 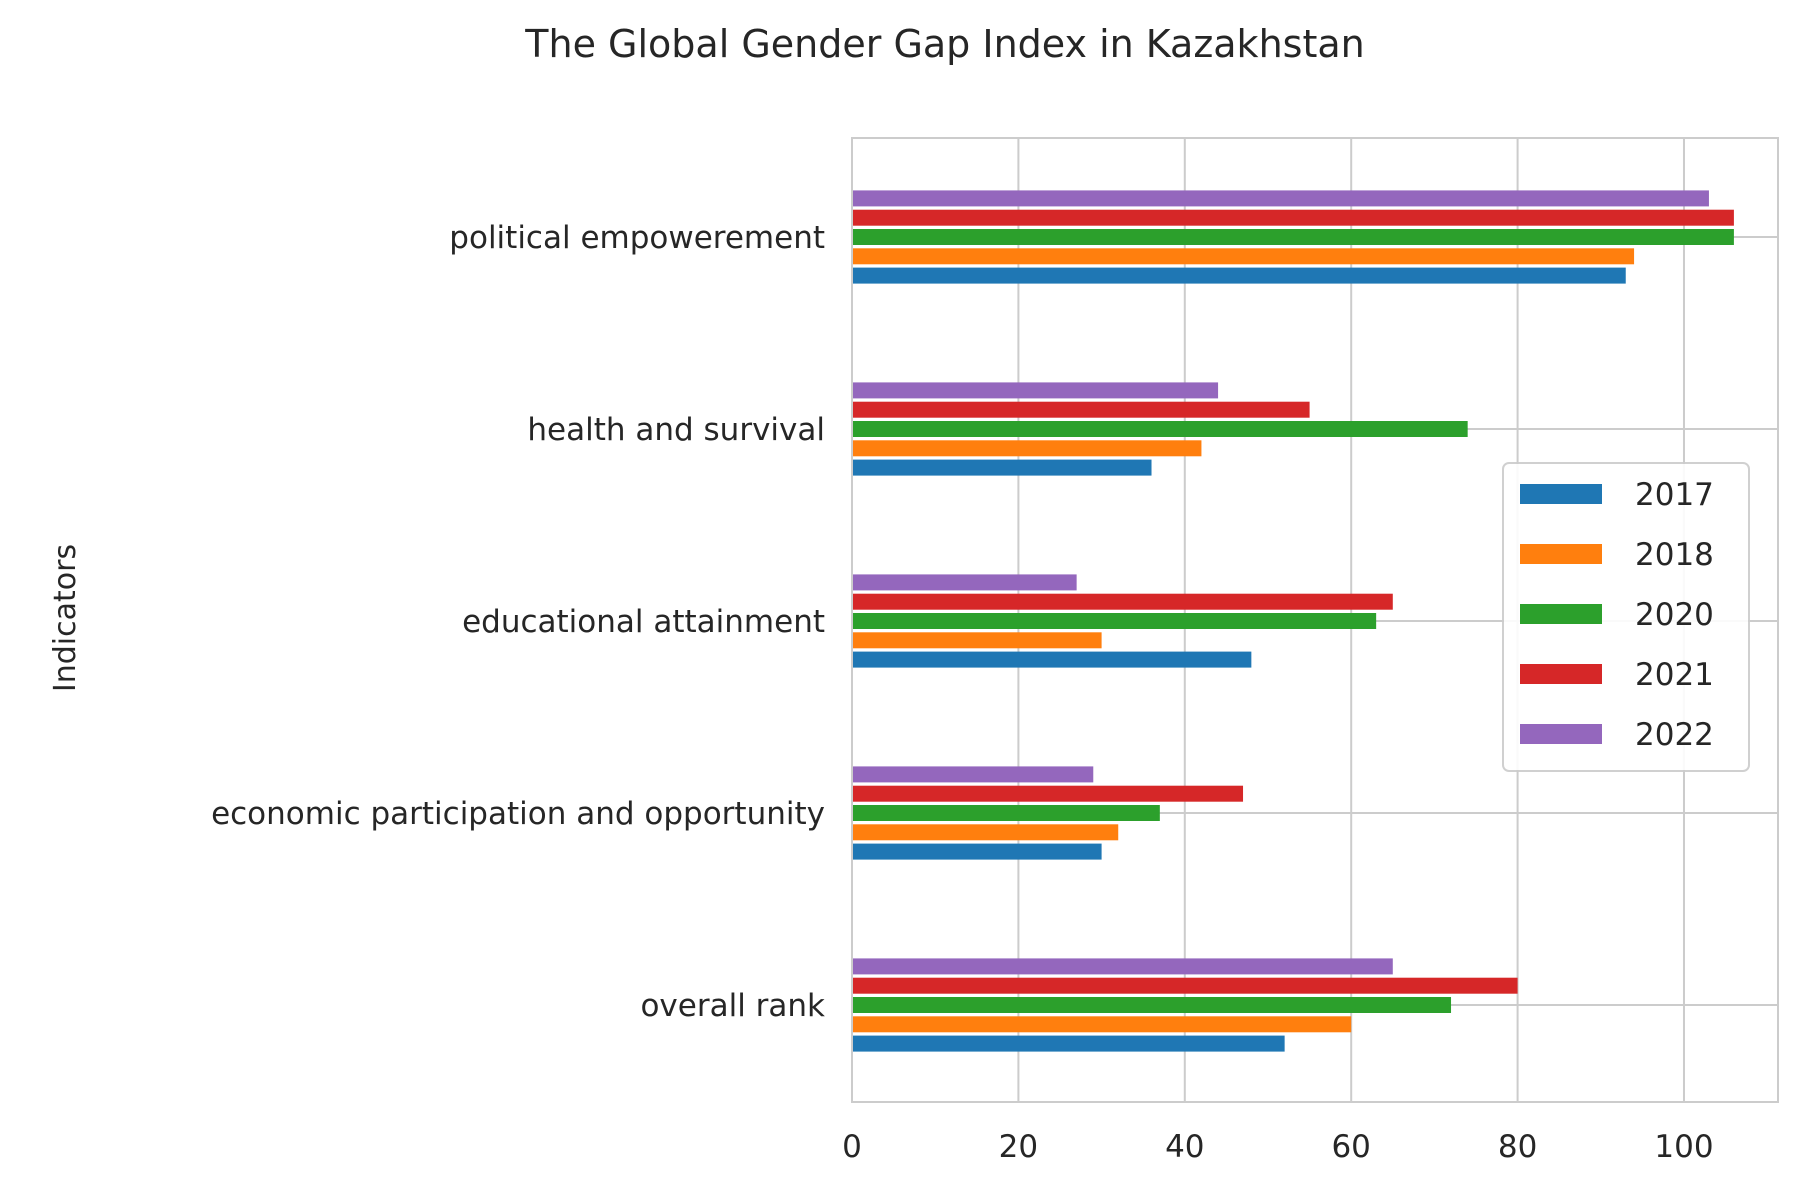 I want to click on x-tick-label-4: 80, so click(x=1517, y=1147).